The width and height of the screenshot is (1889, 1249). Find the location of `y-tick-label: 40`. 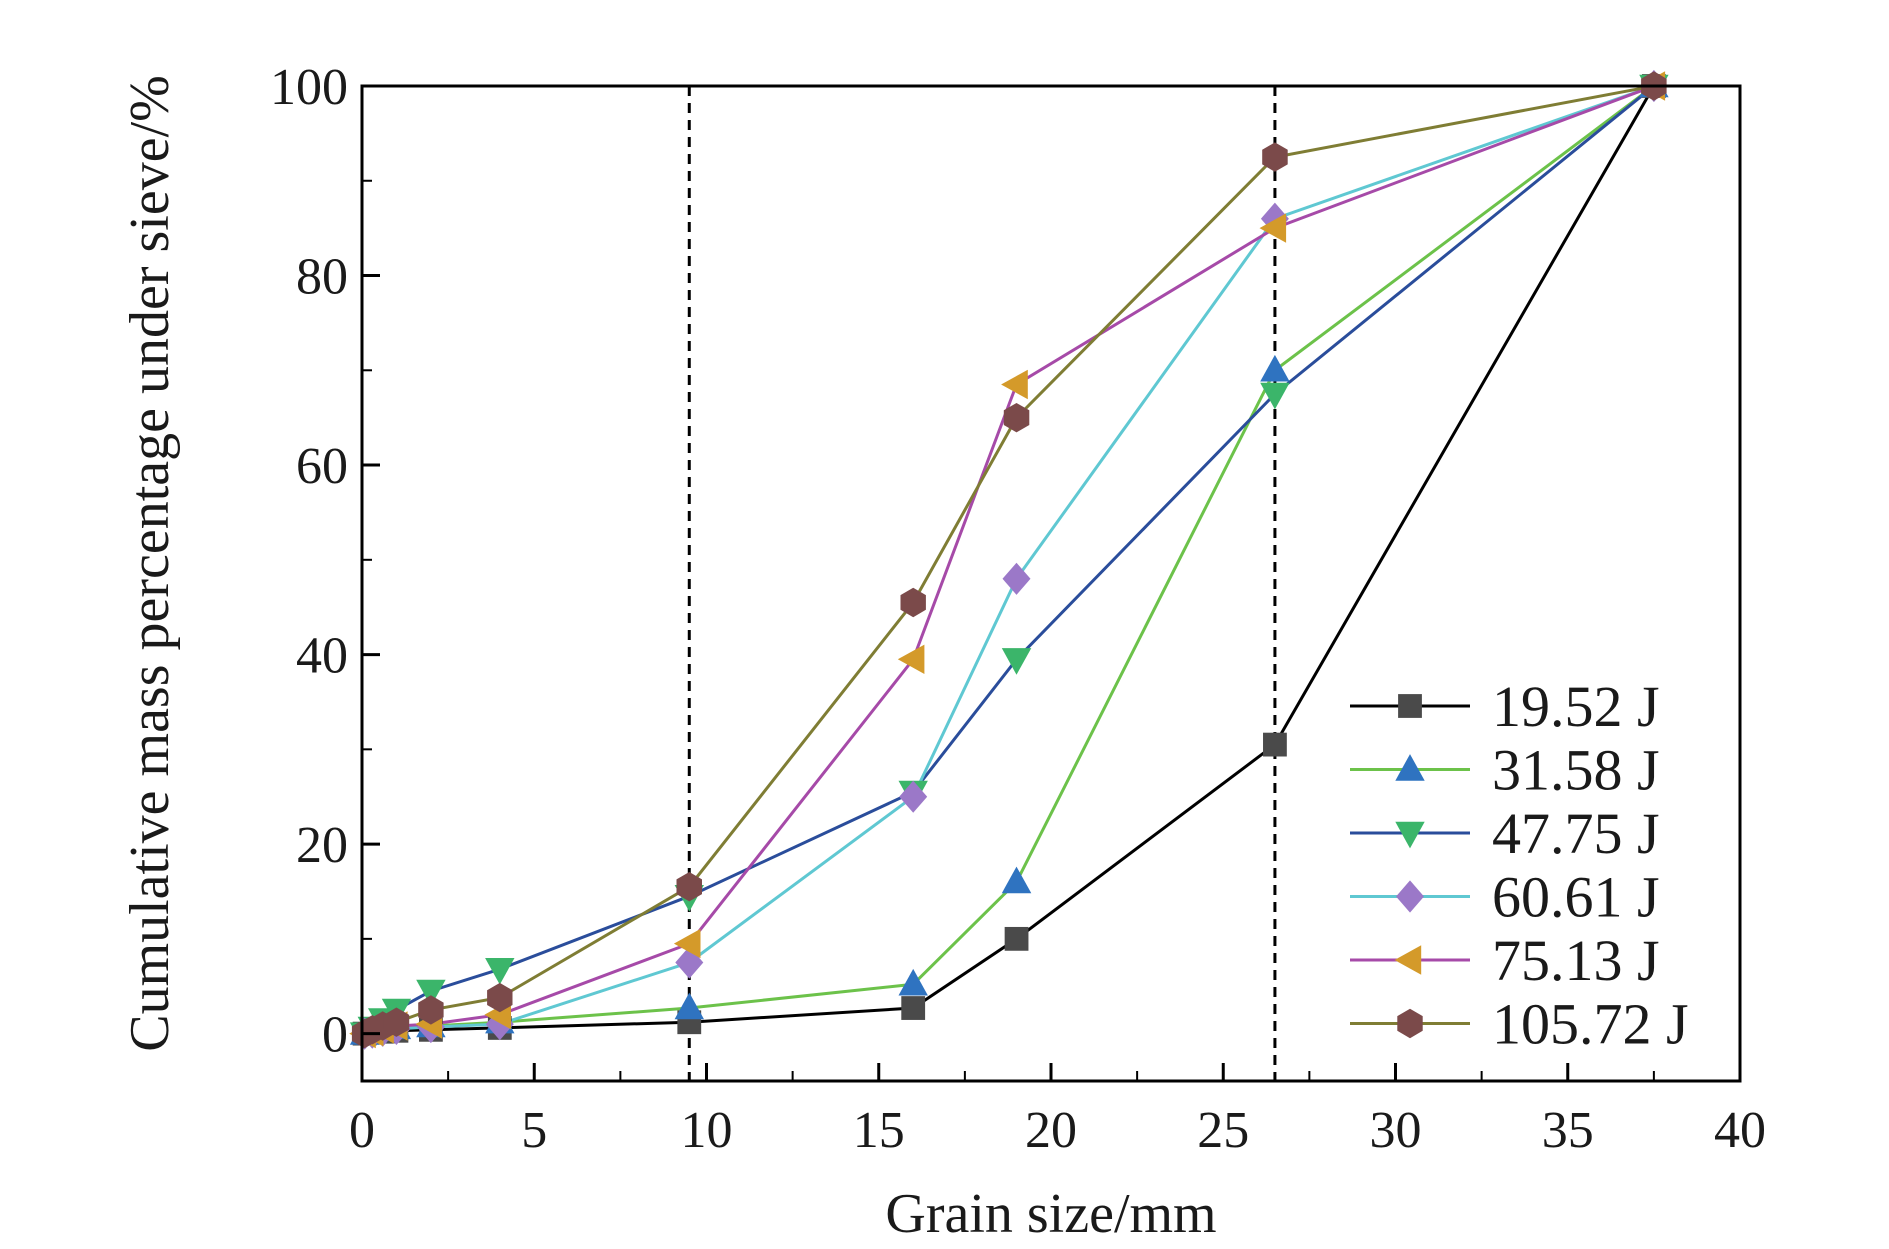

y-tick-label: 40 is located at coordinates (322, 656).